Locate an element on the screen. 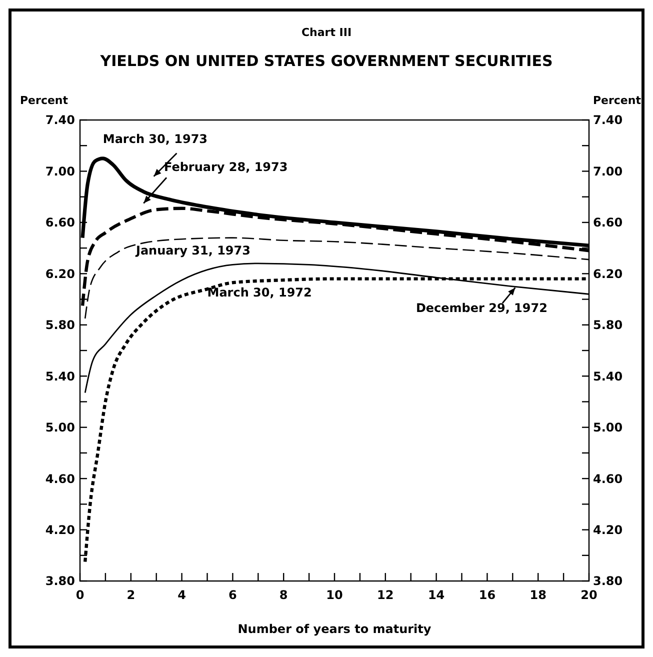 Image resolution: width=653 pixels, height=657 pixels. x-tick-label: 6 is located at coordinates (232, 595).